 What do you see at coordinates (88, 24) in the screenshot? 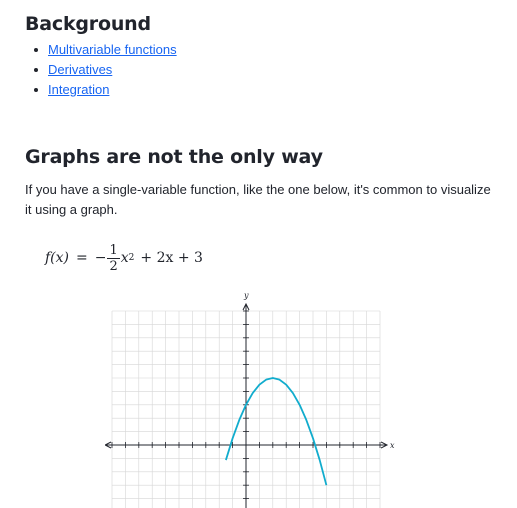
I see `background-heading: Background` at bounding box center [88, 24].